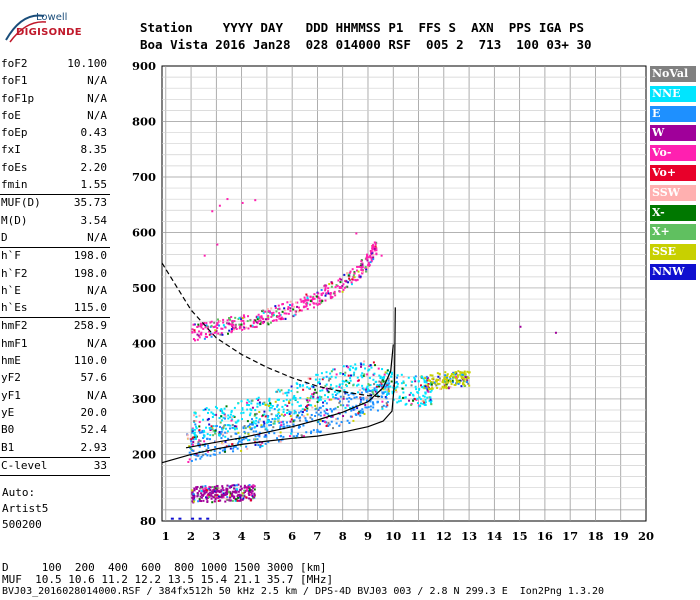 This screenshot has width=700, height=600. I want to click on legend-item-sse: SSE, so click(673, 252).